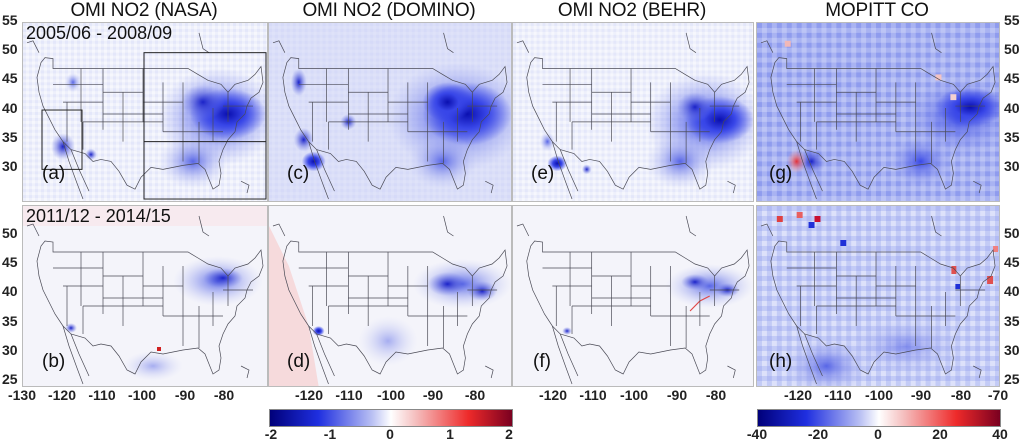 The image size is (1024, 442). Describe the element at coordinates (633, 296) in the screenshot. I see `map-panel-f: (f)` at that location.